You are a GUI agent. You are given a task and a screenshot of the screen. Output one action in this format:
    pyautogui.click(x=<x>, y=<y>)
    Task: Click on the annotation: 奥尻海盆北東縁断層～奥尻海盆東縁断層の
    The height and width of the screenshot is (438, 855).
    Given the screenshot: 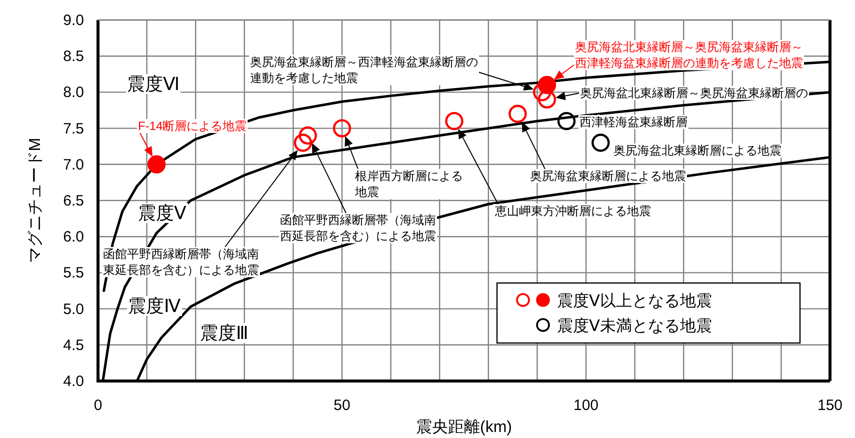 What is the action you would take?
    pyautogui.click(x=694, y=93)
    